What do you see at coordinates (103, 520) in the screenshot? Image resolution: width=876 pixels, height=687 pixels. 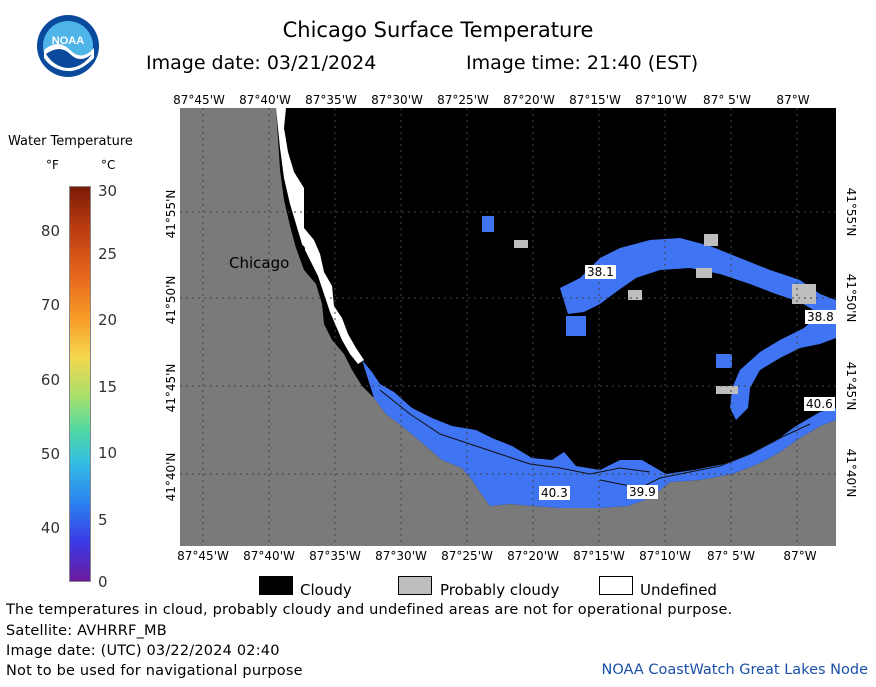 I see `c-tick: 5` at bounding box center [103, 520].